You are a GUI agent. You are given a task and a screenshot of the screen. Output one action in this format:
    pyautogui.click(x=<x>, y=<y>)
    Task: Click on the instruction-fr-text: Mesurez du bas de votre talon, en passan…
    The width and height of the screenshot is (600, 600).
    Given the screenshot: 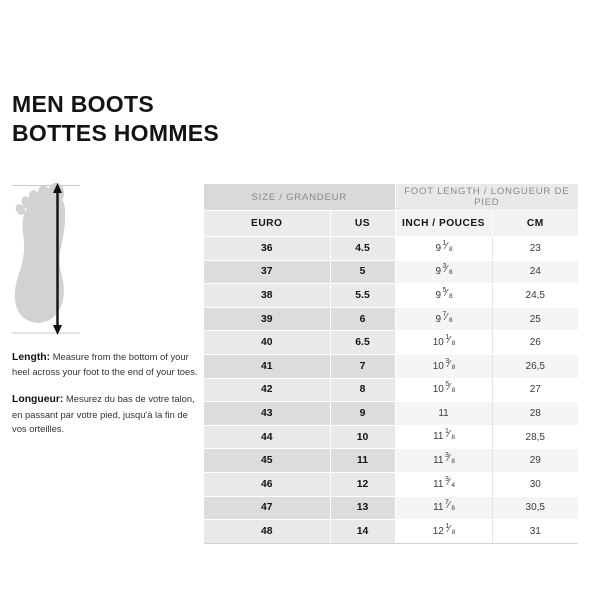 What is the action you would take?
    pyautogui.click(x=103, y=413)
    